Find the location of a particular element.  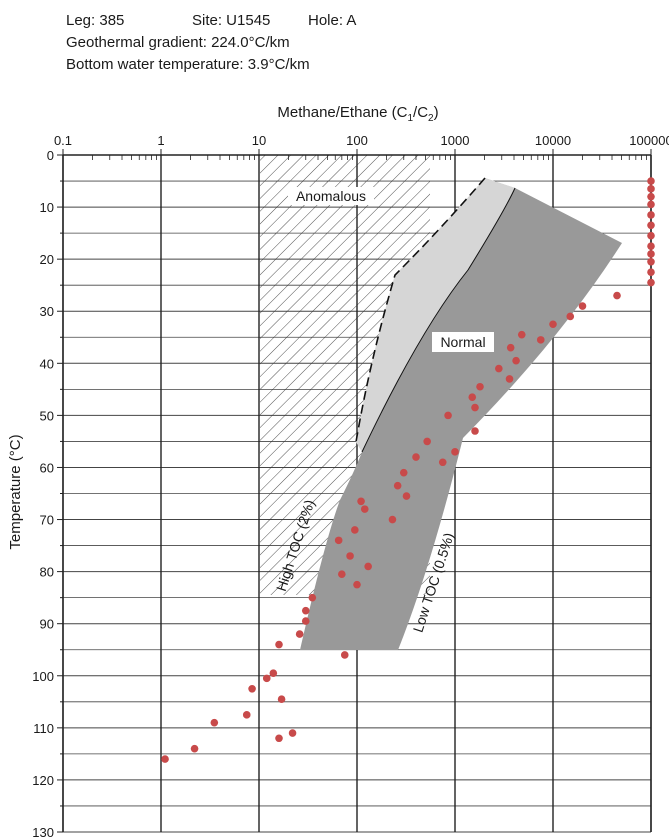

normal-zone-upper-light is located at coordinates (435, 315).